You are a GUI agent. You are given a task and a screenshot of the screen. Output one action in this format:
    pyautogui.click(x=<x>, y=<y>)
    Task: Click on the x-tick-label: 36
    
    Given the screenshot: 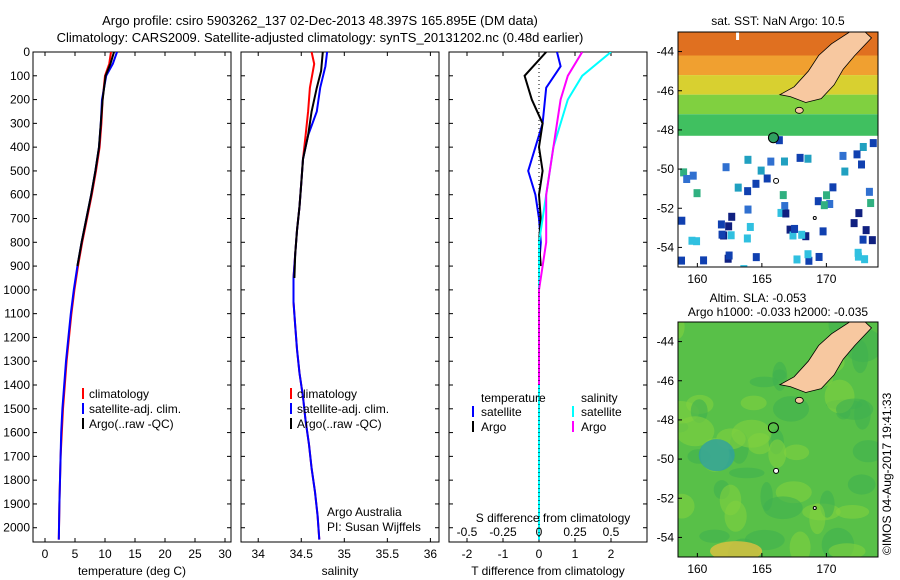 What is the action you would take?
    pyautogui.click(x=431, y=554)
    